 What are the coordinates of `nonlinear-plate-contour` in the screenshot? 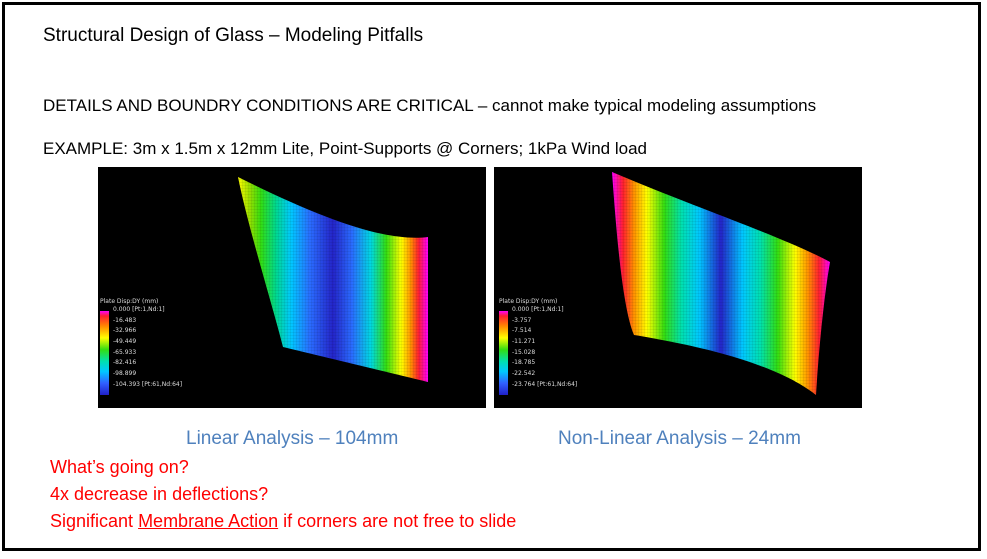 It's located at (721, 283).